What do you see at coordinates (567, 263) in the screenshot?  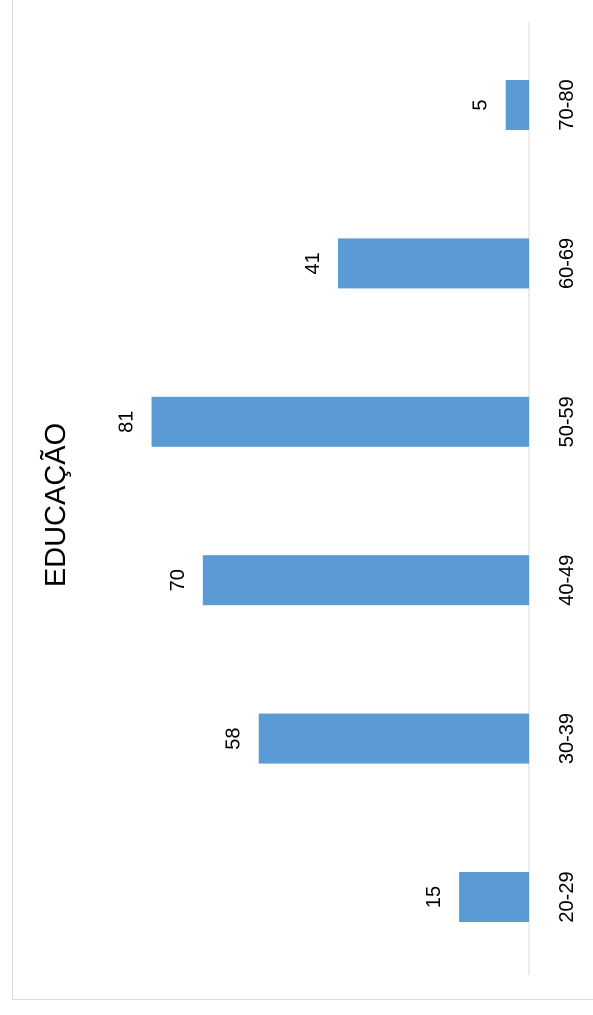 I see `tick-label-60-69: 60-69` at bounding box center [567, 263].